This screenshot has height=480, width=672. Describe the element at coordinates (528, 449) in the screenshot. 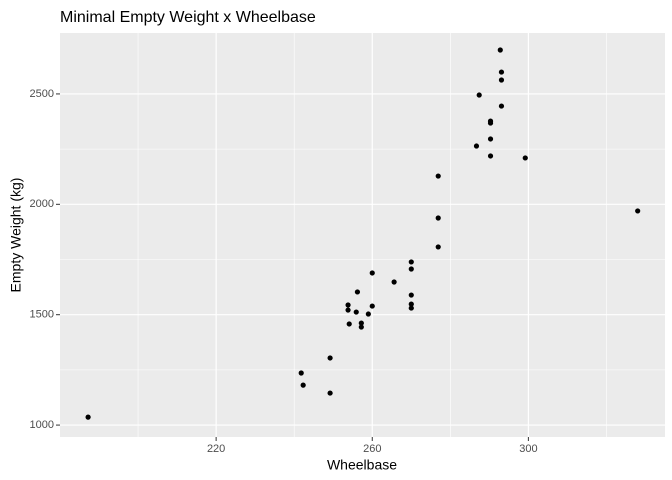

I see `x-tick-label: 300` at that location.